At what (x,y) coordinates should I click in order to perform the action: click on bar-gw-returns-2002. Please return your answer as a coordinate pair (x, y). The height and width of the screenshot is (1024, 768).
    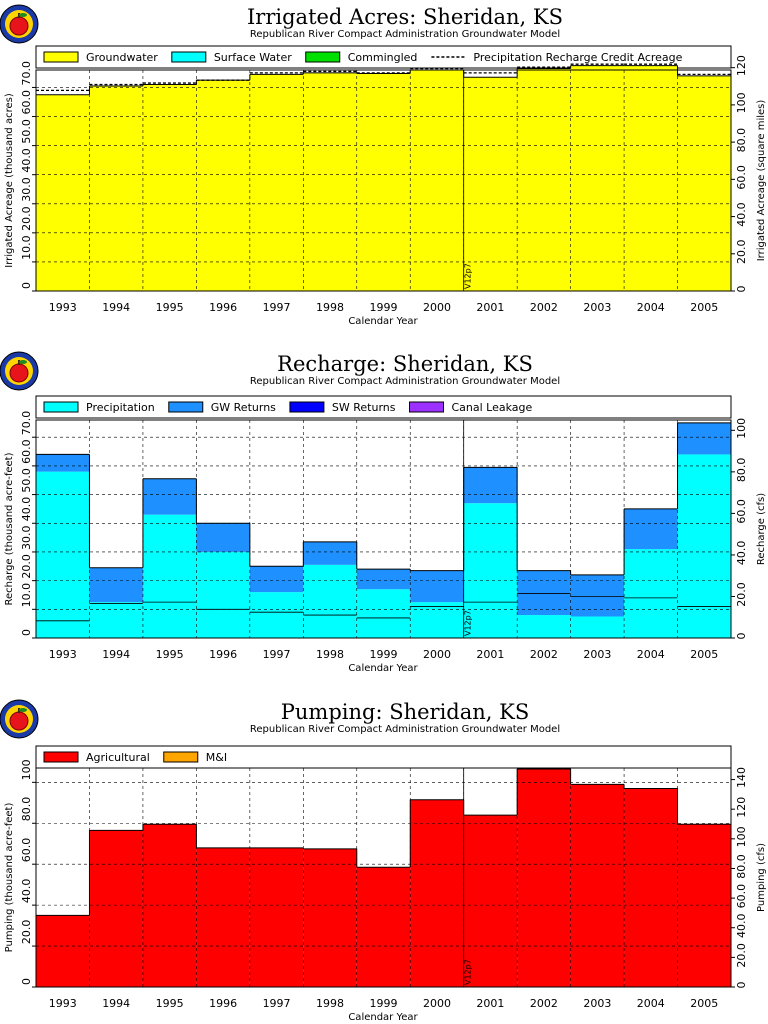
    Looking at the image, I should click on (544, 593).